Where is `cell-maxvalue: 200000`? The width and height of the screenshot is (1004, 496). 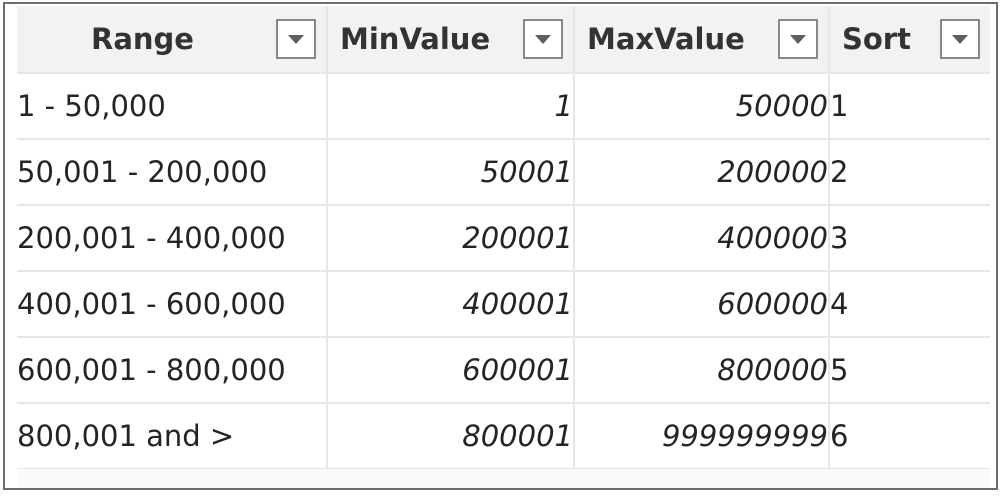 cell-maxvalue: 200000 is located at coordinates (702, 172).